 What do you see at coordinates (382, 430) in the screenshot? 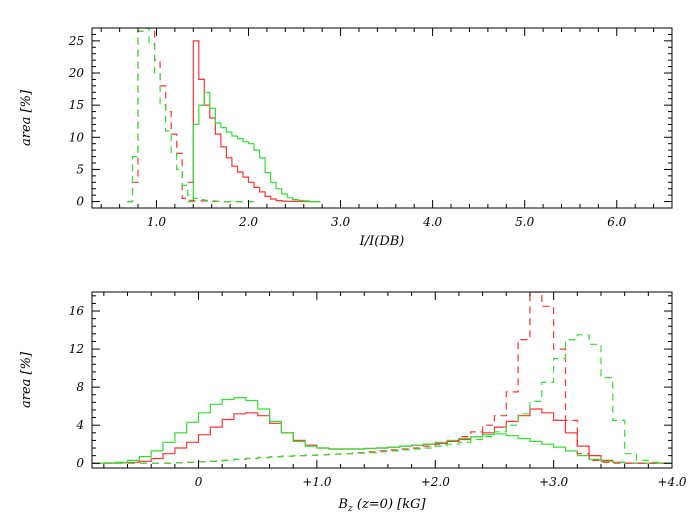
I see `series-1-1-solid-line` at bounding box center [382, 430].